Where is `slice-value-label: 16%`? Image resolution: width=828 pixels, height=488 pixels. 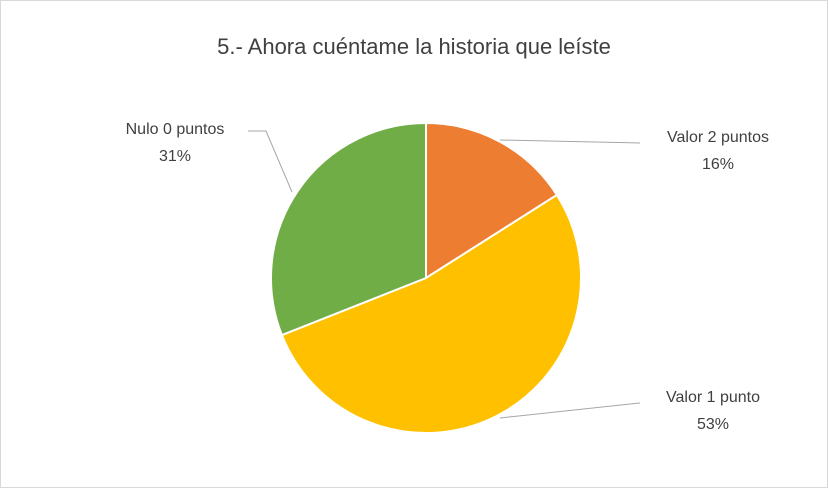
slice-value-label: 16% is located at coordinates (718, 164).